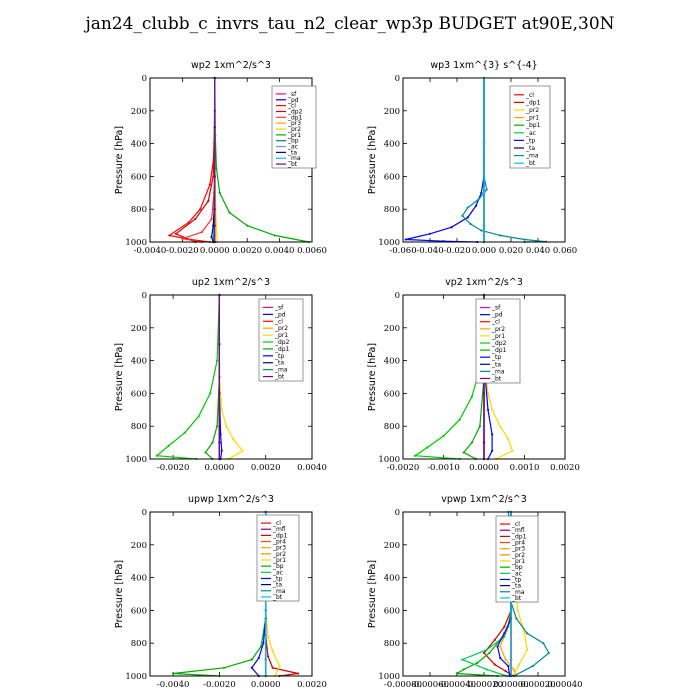 This screenshot has width=700, height=700. I want to click on data-point_ac, so click(486, 669).